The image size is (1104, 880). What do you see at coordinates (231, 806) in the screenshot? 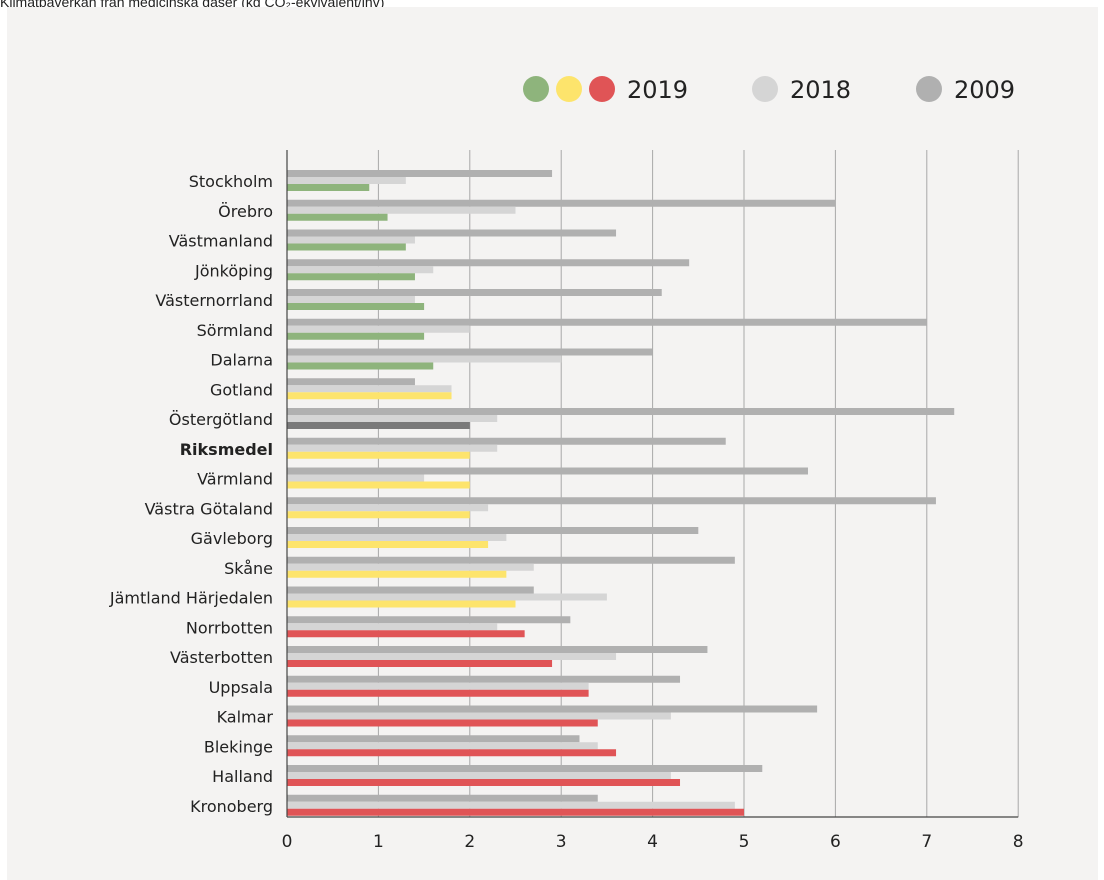
I see `category-label: Kronoberg` at bounding box center [231, 806].